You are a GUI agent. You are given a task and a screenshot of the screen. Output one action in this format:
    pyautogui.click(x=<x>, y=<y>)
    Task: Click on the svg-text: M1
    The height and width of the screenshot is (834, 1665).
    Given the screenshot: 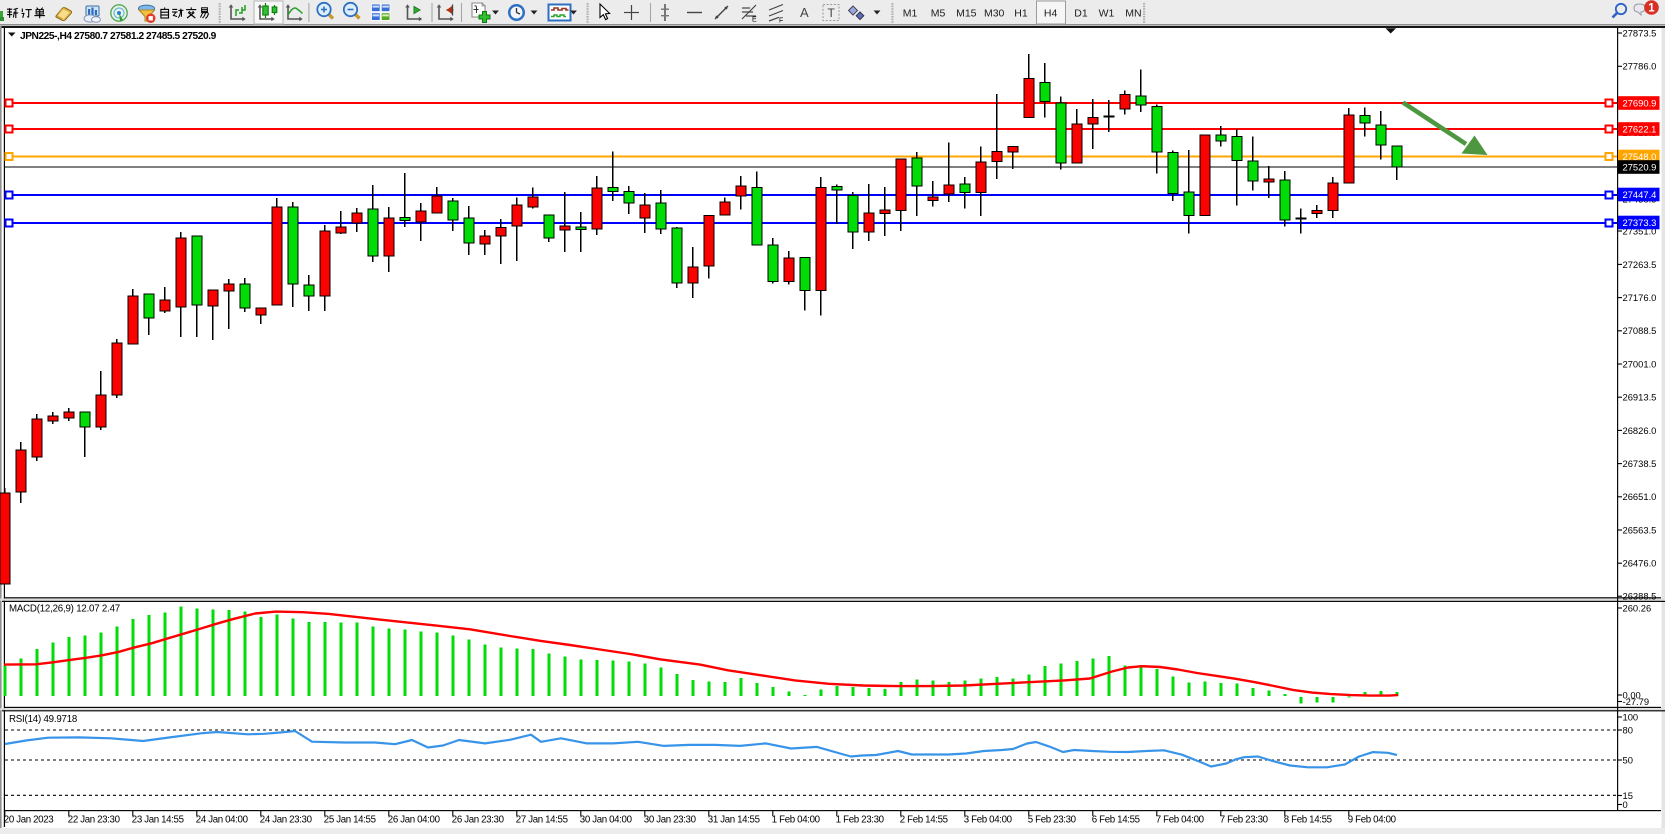 What is the action you would take?
    pyautogui.click(x=910, y=14)
    